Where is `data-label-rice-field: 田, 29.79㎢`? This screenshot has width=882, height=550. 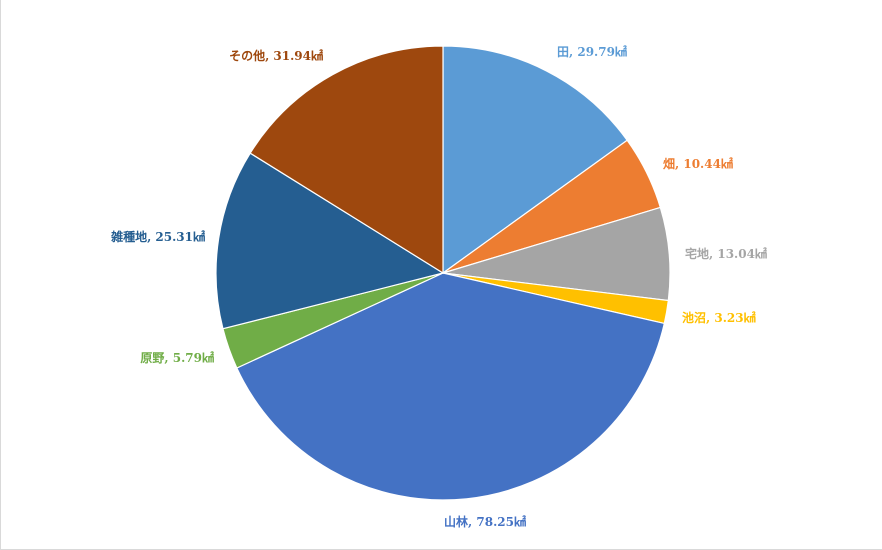
data-label-rice-field: 田, 29.79㎢ is located at coordinates (592, 51).